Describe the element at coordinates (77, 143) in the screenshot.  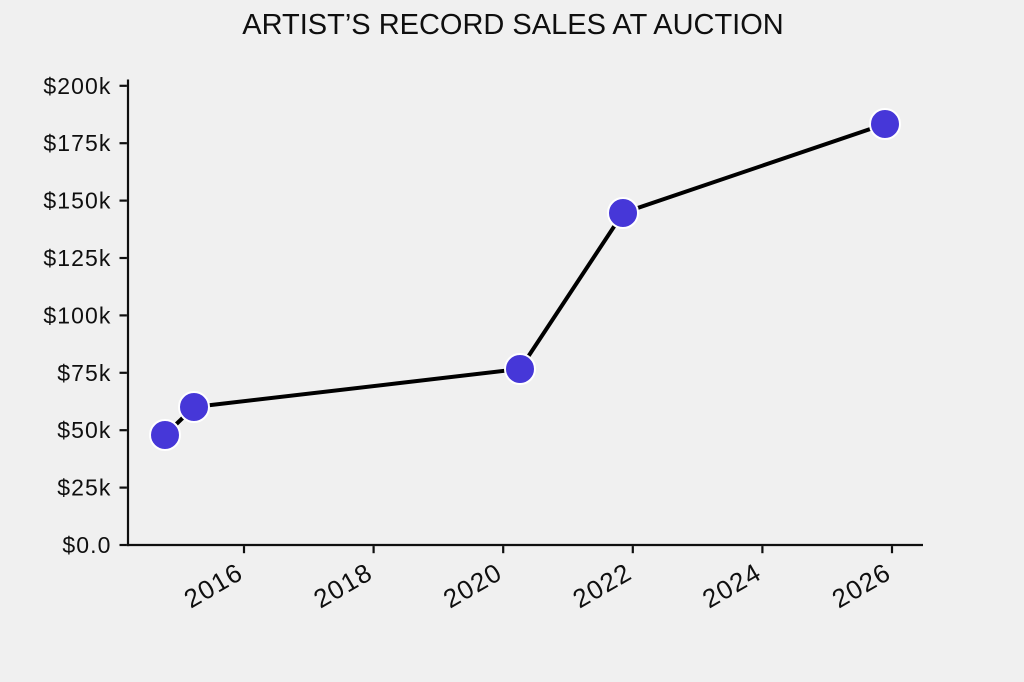
I see `svg-text: $175k` at that location.